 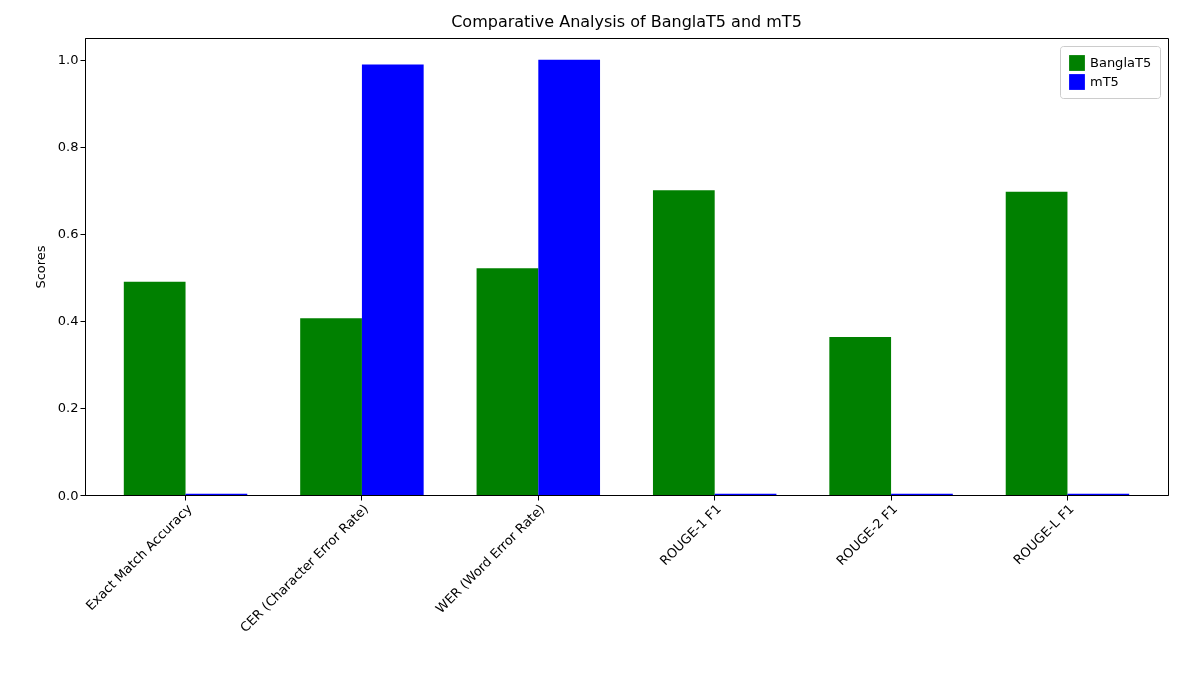 What do you see at coordinates (40, 267) in the screenshot?
I see `y-axis-title: Scores` at bounding box center [40, 267].